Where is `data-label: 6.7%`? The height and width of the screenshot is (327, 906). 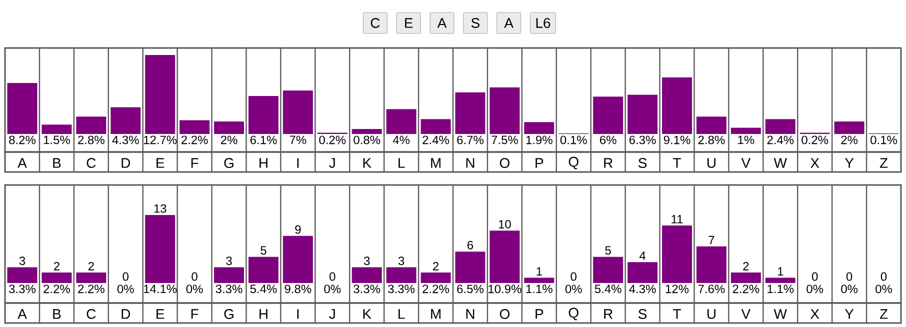 data-label: 6.7% is located at coordinates (470, 140).